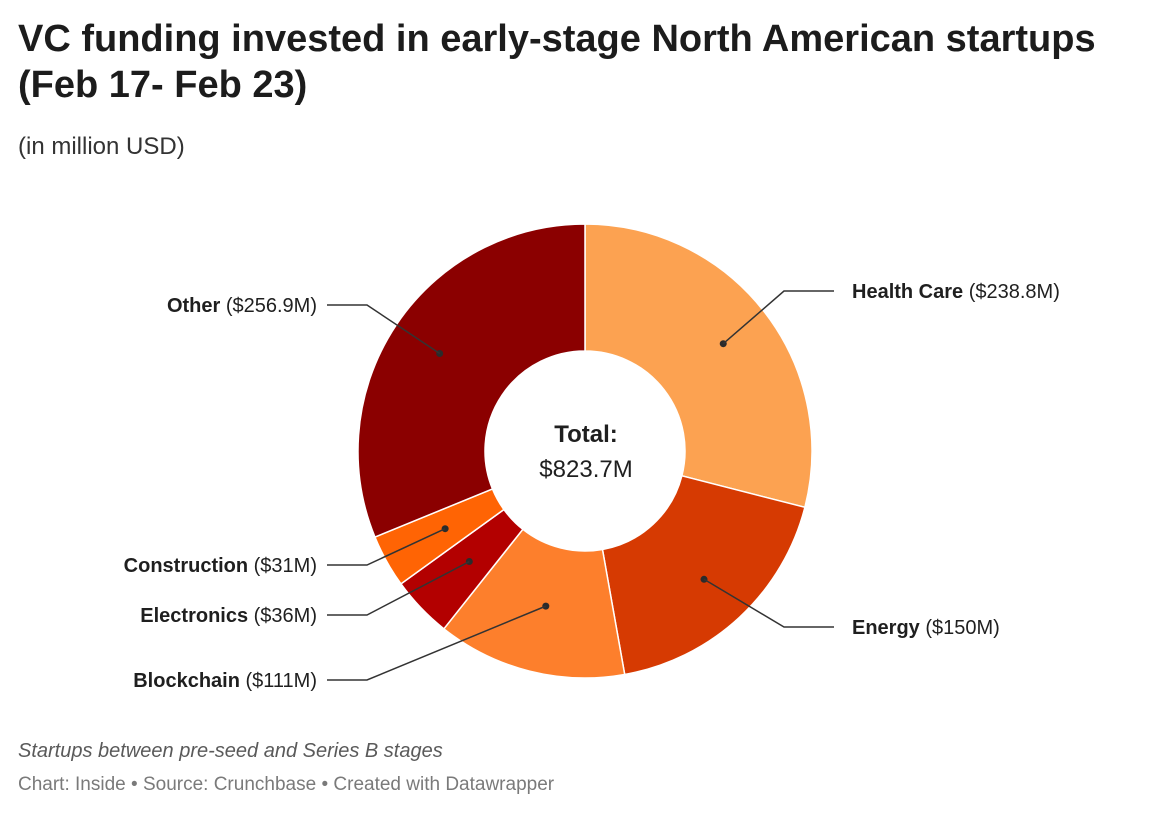  Describe the element at coordinates (907, 292) in the screenshot. I see `slice-label-name: Health Care` at that location.